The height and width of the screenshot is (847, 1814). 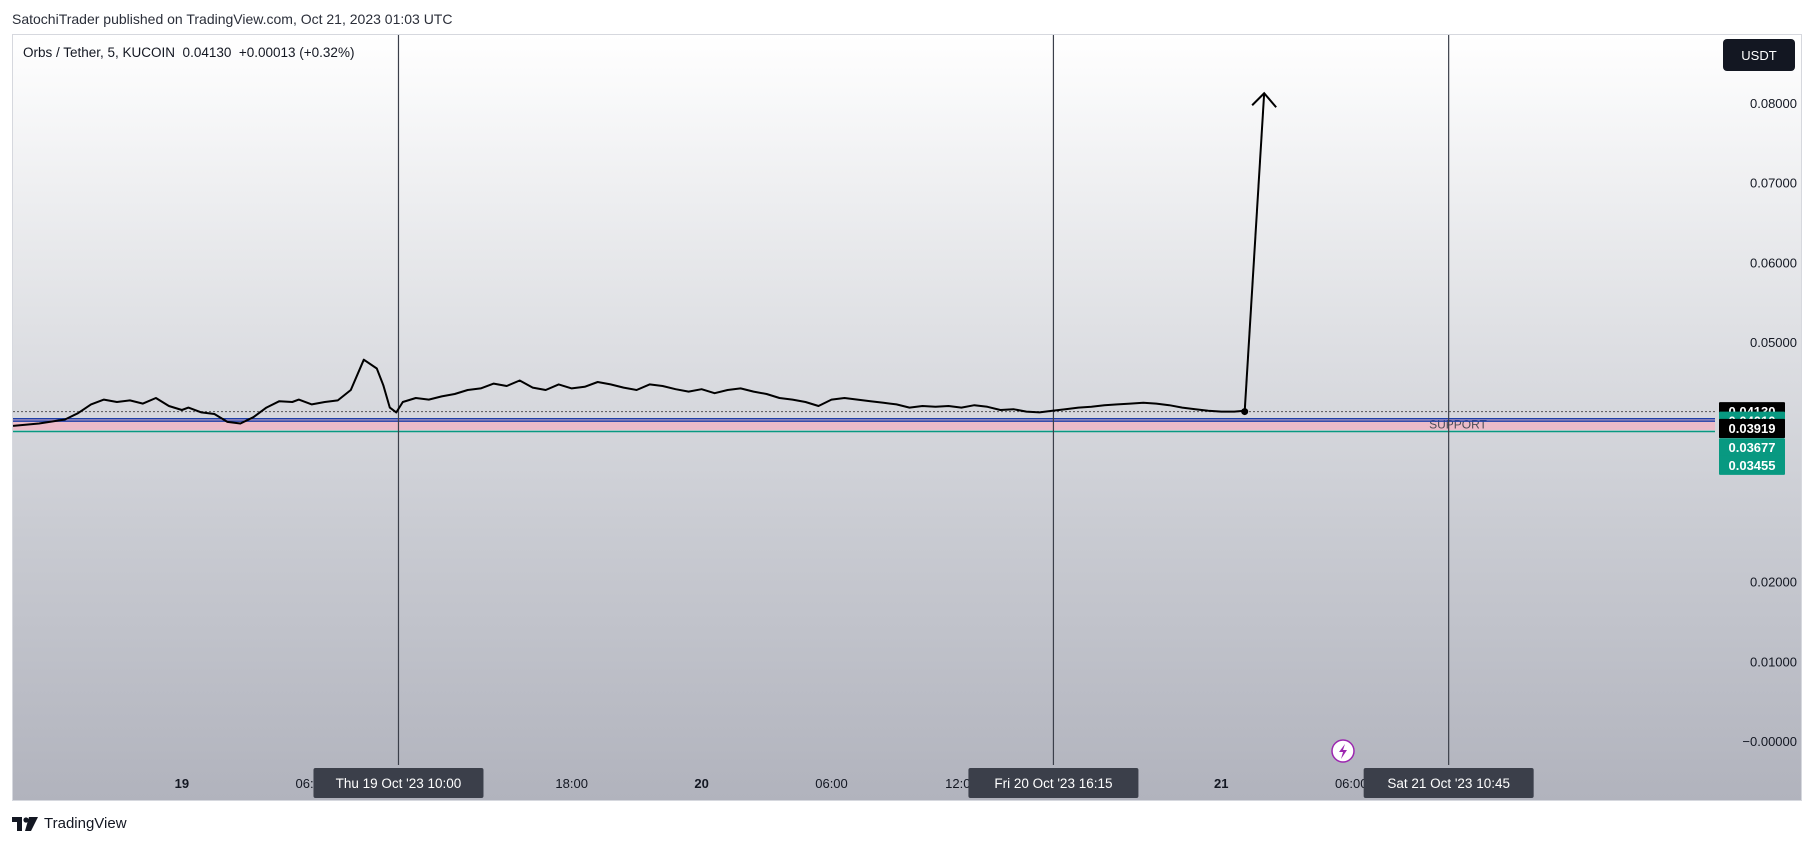 I want to click on projection-arrow, so click(x=1254, y=252).